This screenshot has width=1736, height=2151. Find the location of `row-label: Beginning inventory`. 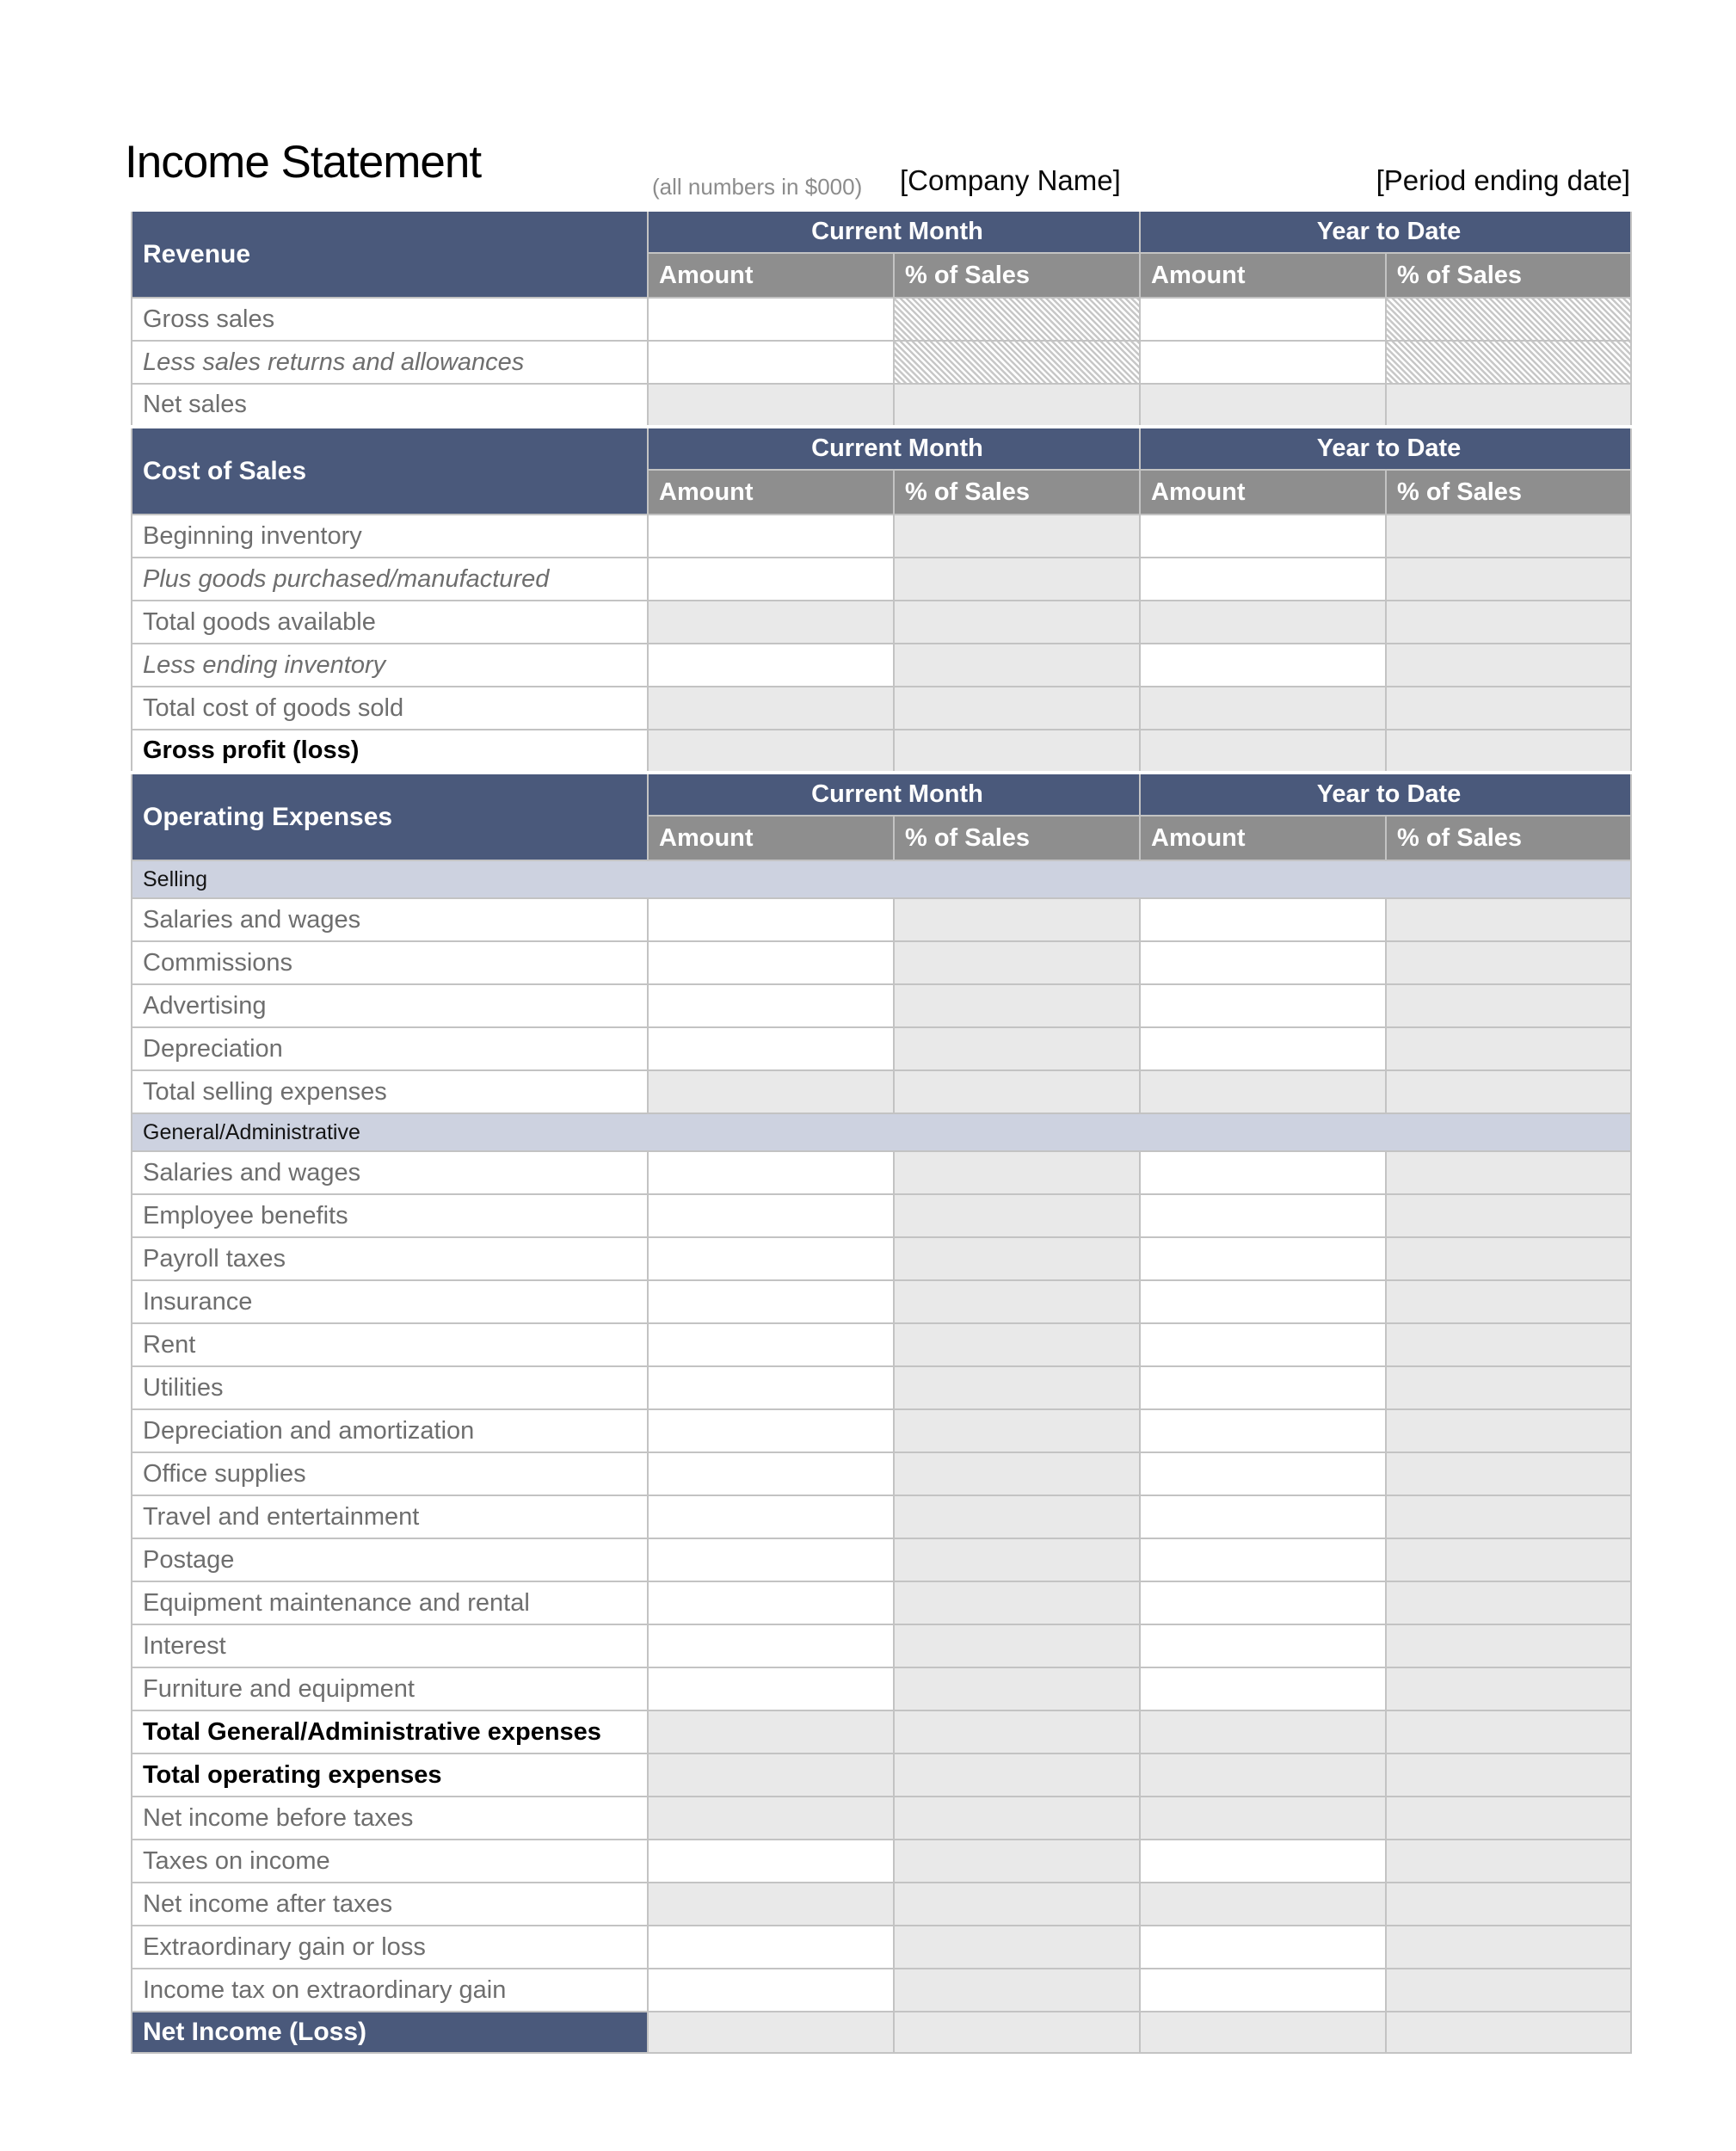

row-label: Beginning inventory is located at coordinates (390, 536).